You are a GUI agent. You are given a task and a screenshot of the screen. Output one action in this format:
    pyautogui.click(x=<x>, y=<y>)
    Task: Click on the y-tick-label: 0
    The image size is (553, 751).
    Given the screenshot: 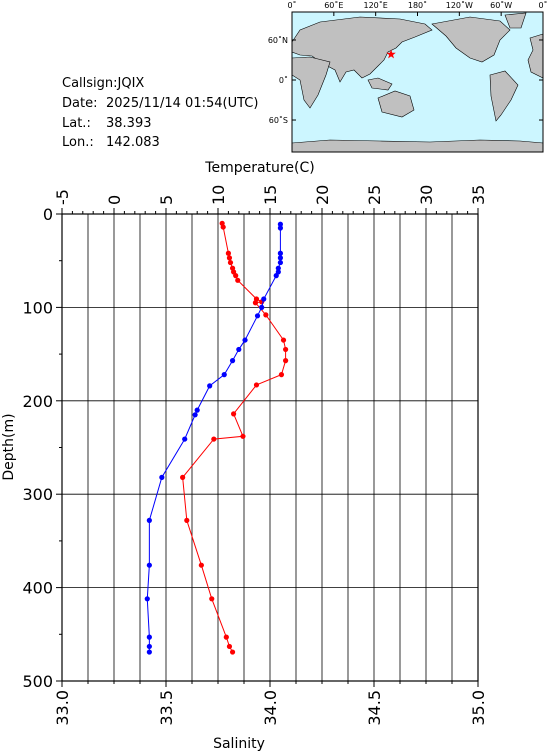 What is the action you would take?
    pyautogui.click(x=48, y=214)
    